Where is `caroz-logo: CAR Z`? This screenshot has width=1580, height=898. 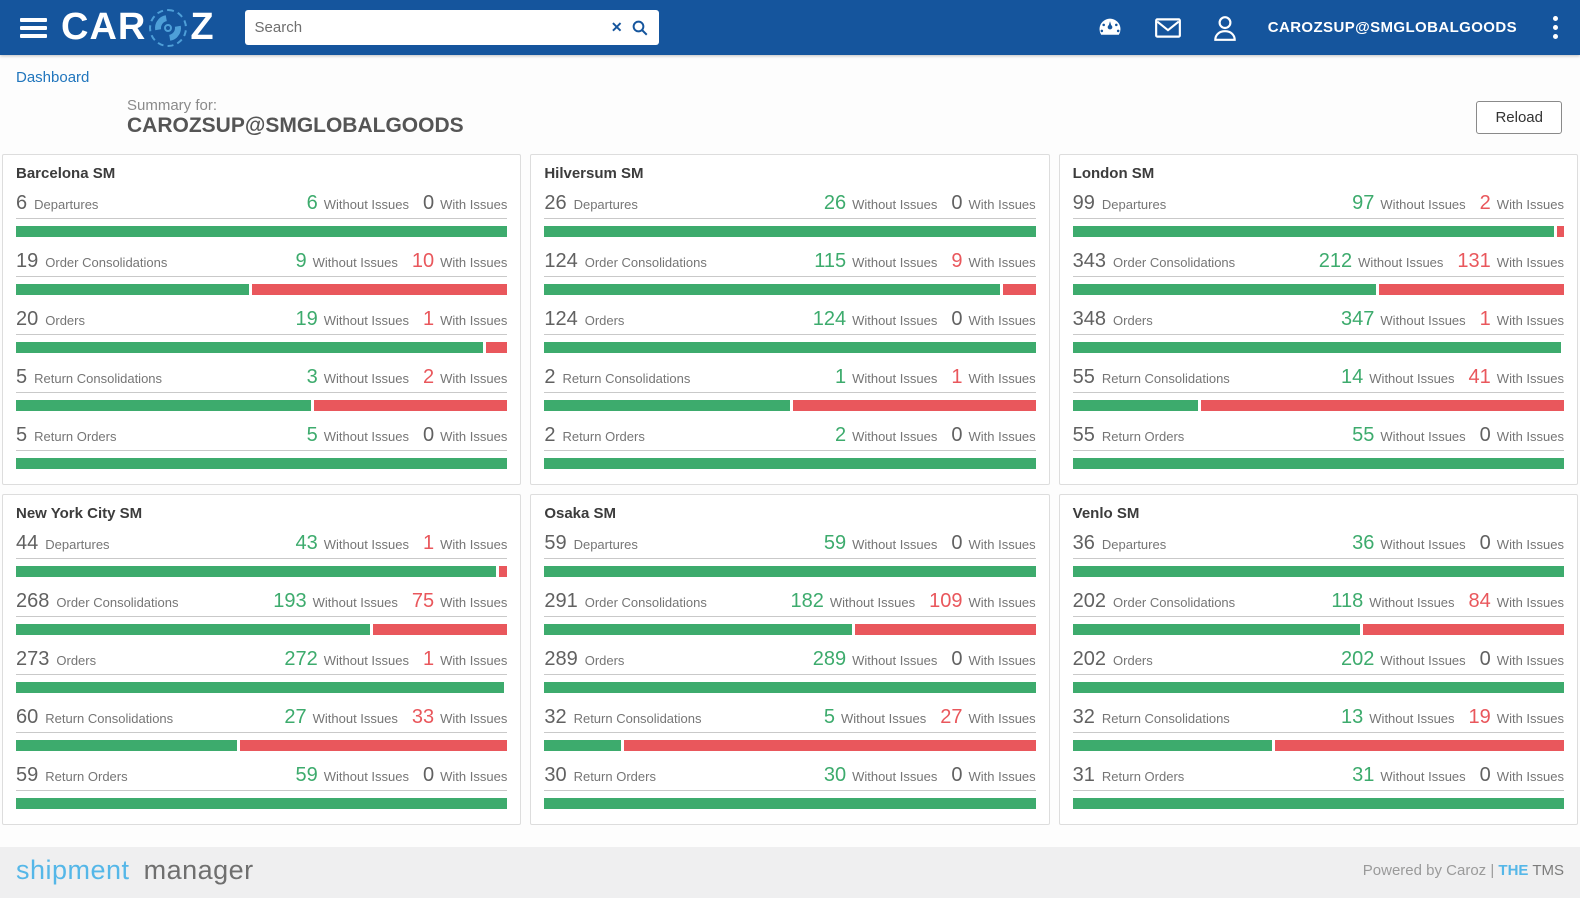
caroz-logo: CAR Z is located at coordinates (138, 27).